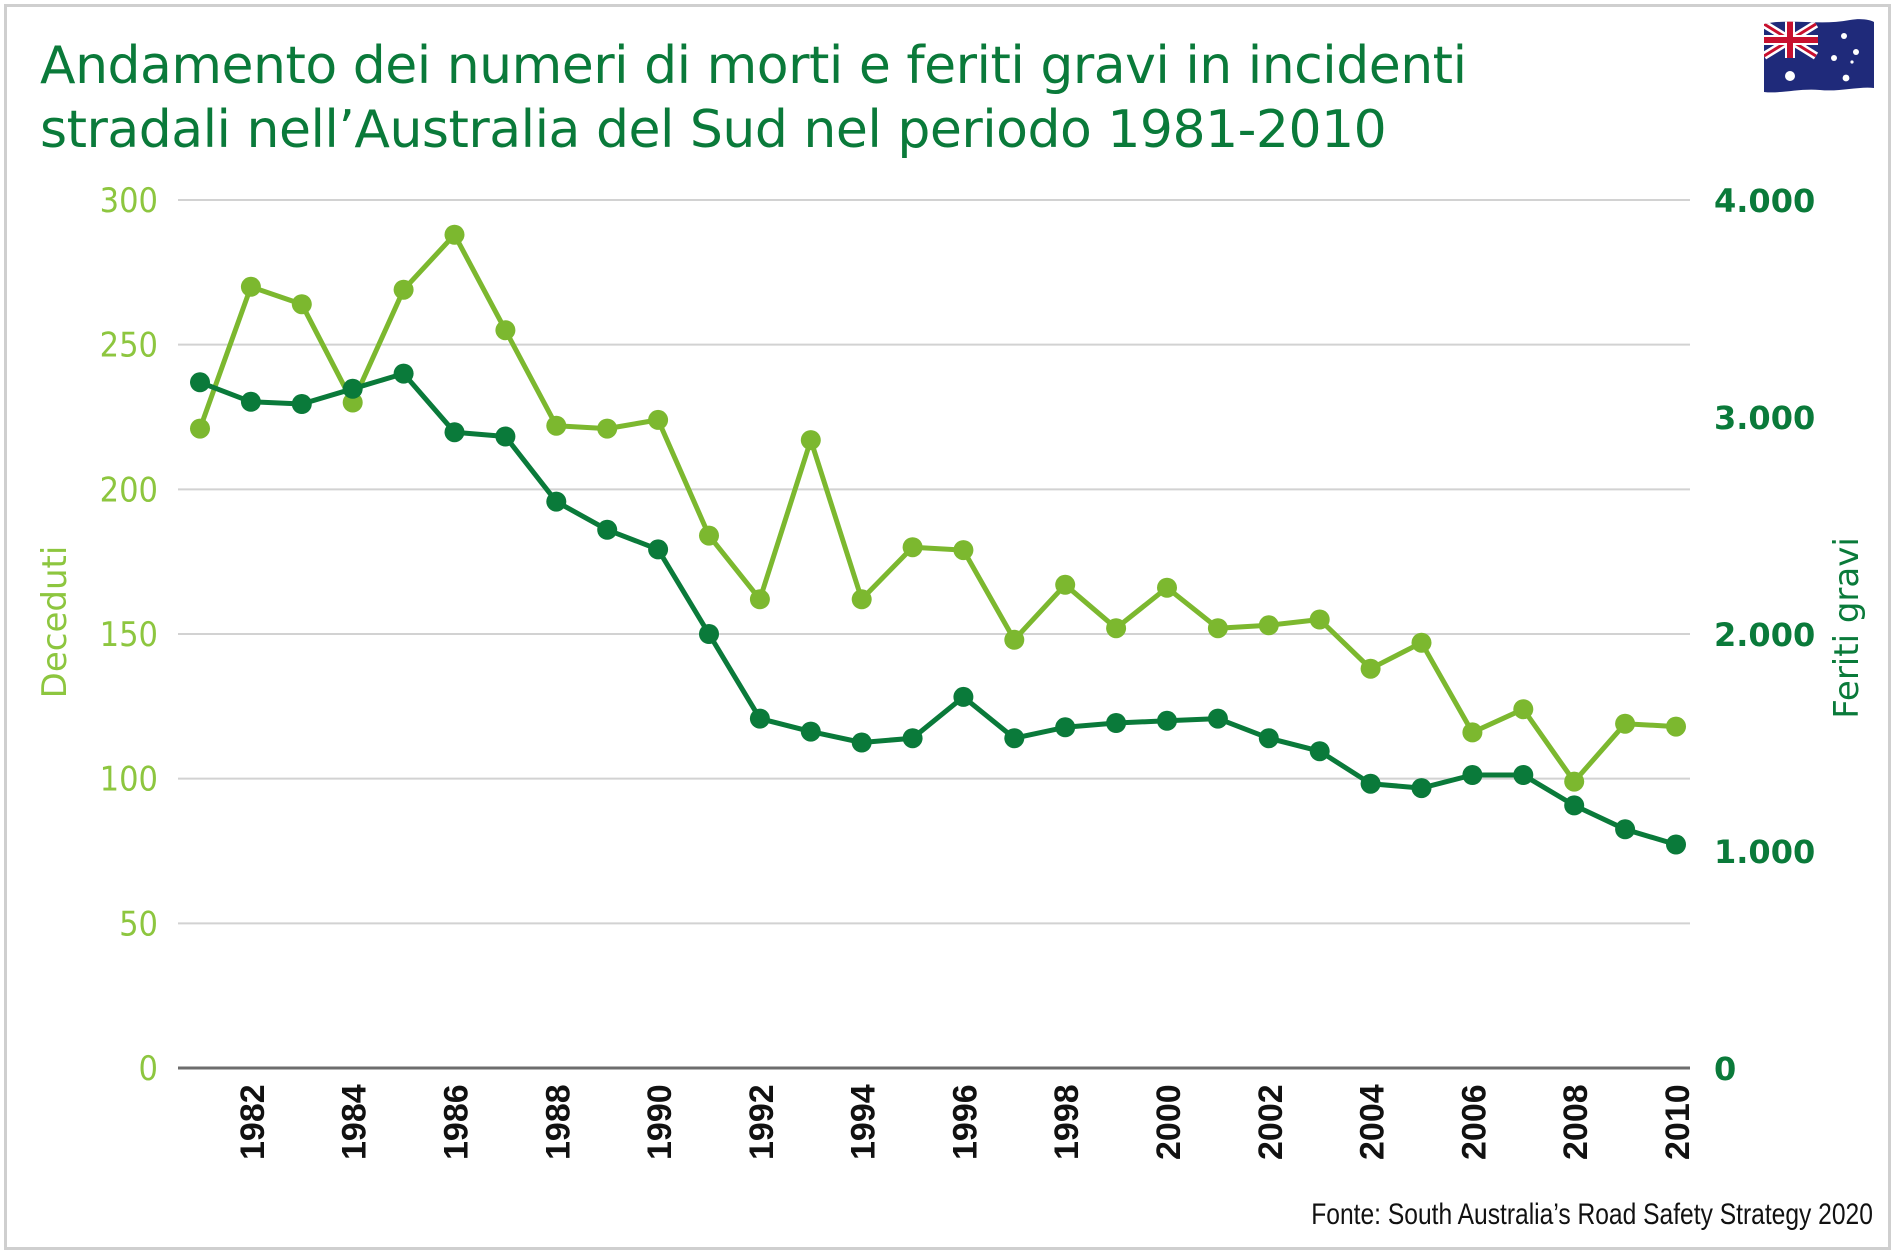 This screenshot has width=1899, height=1258. Describe the element at coordinates (1764, 201) in the screenshot. I see `y-right-tick-label: 4.000` at that location.